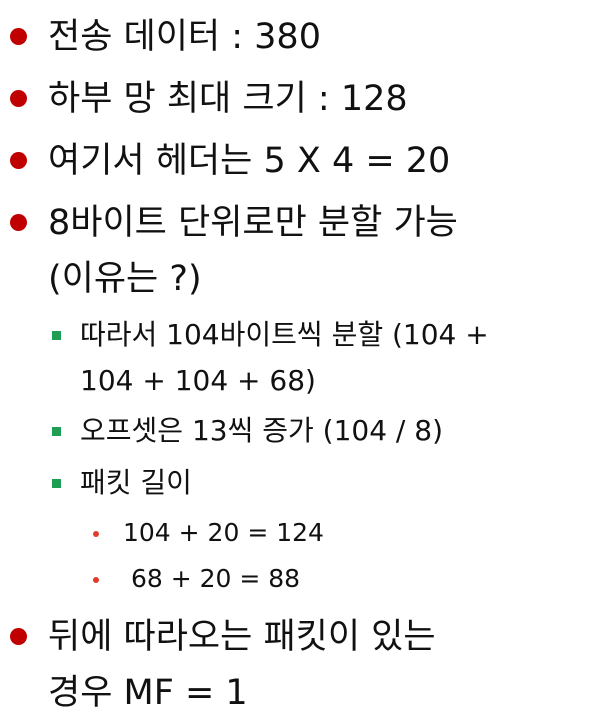  Describe the element at coordinates (212, 578) in the screenshot. I see `subsubbullet-text: 68 + 20 = 88` at that location.